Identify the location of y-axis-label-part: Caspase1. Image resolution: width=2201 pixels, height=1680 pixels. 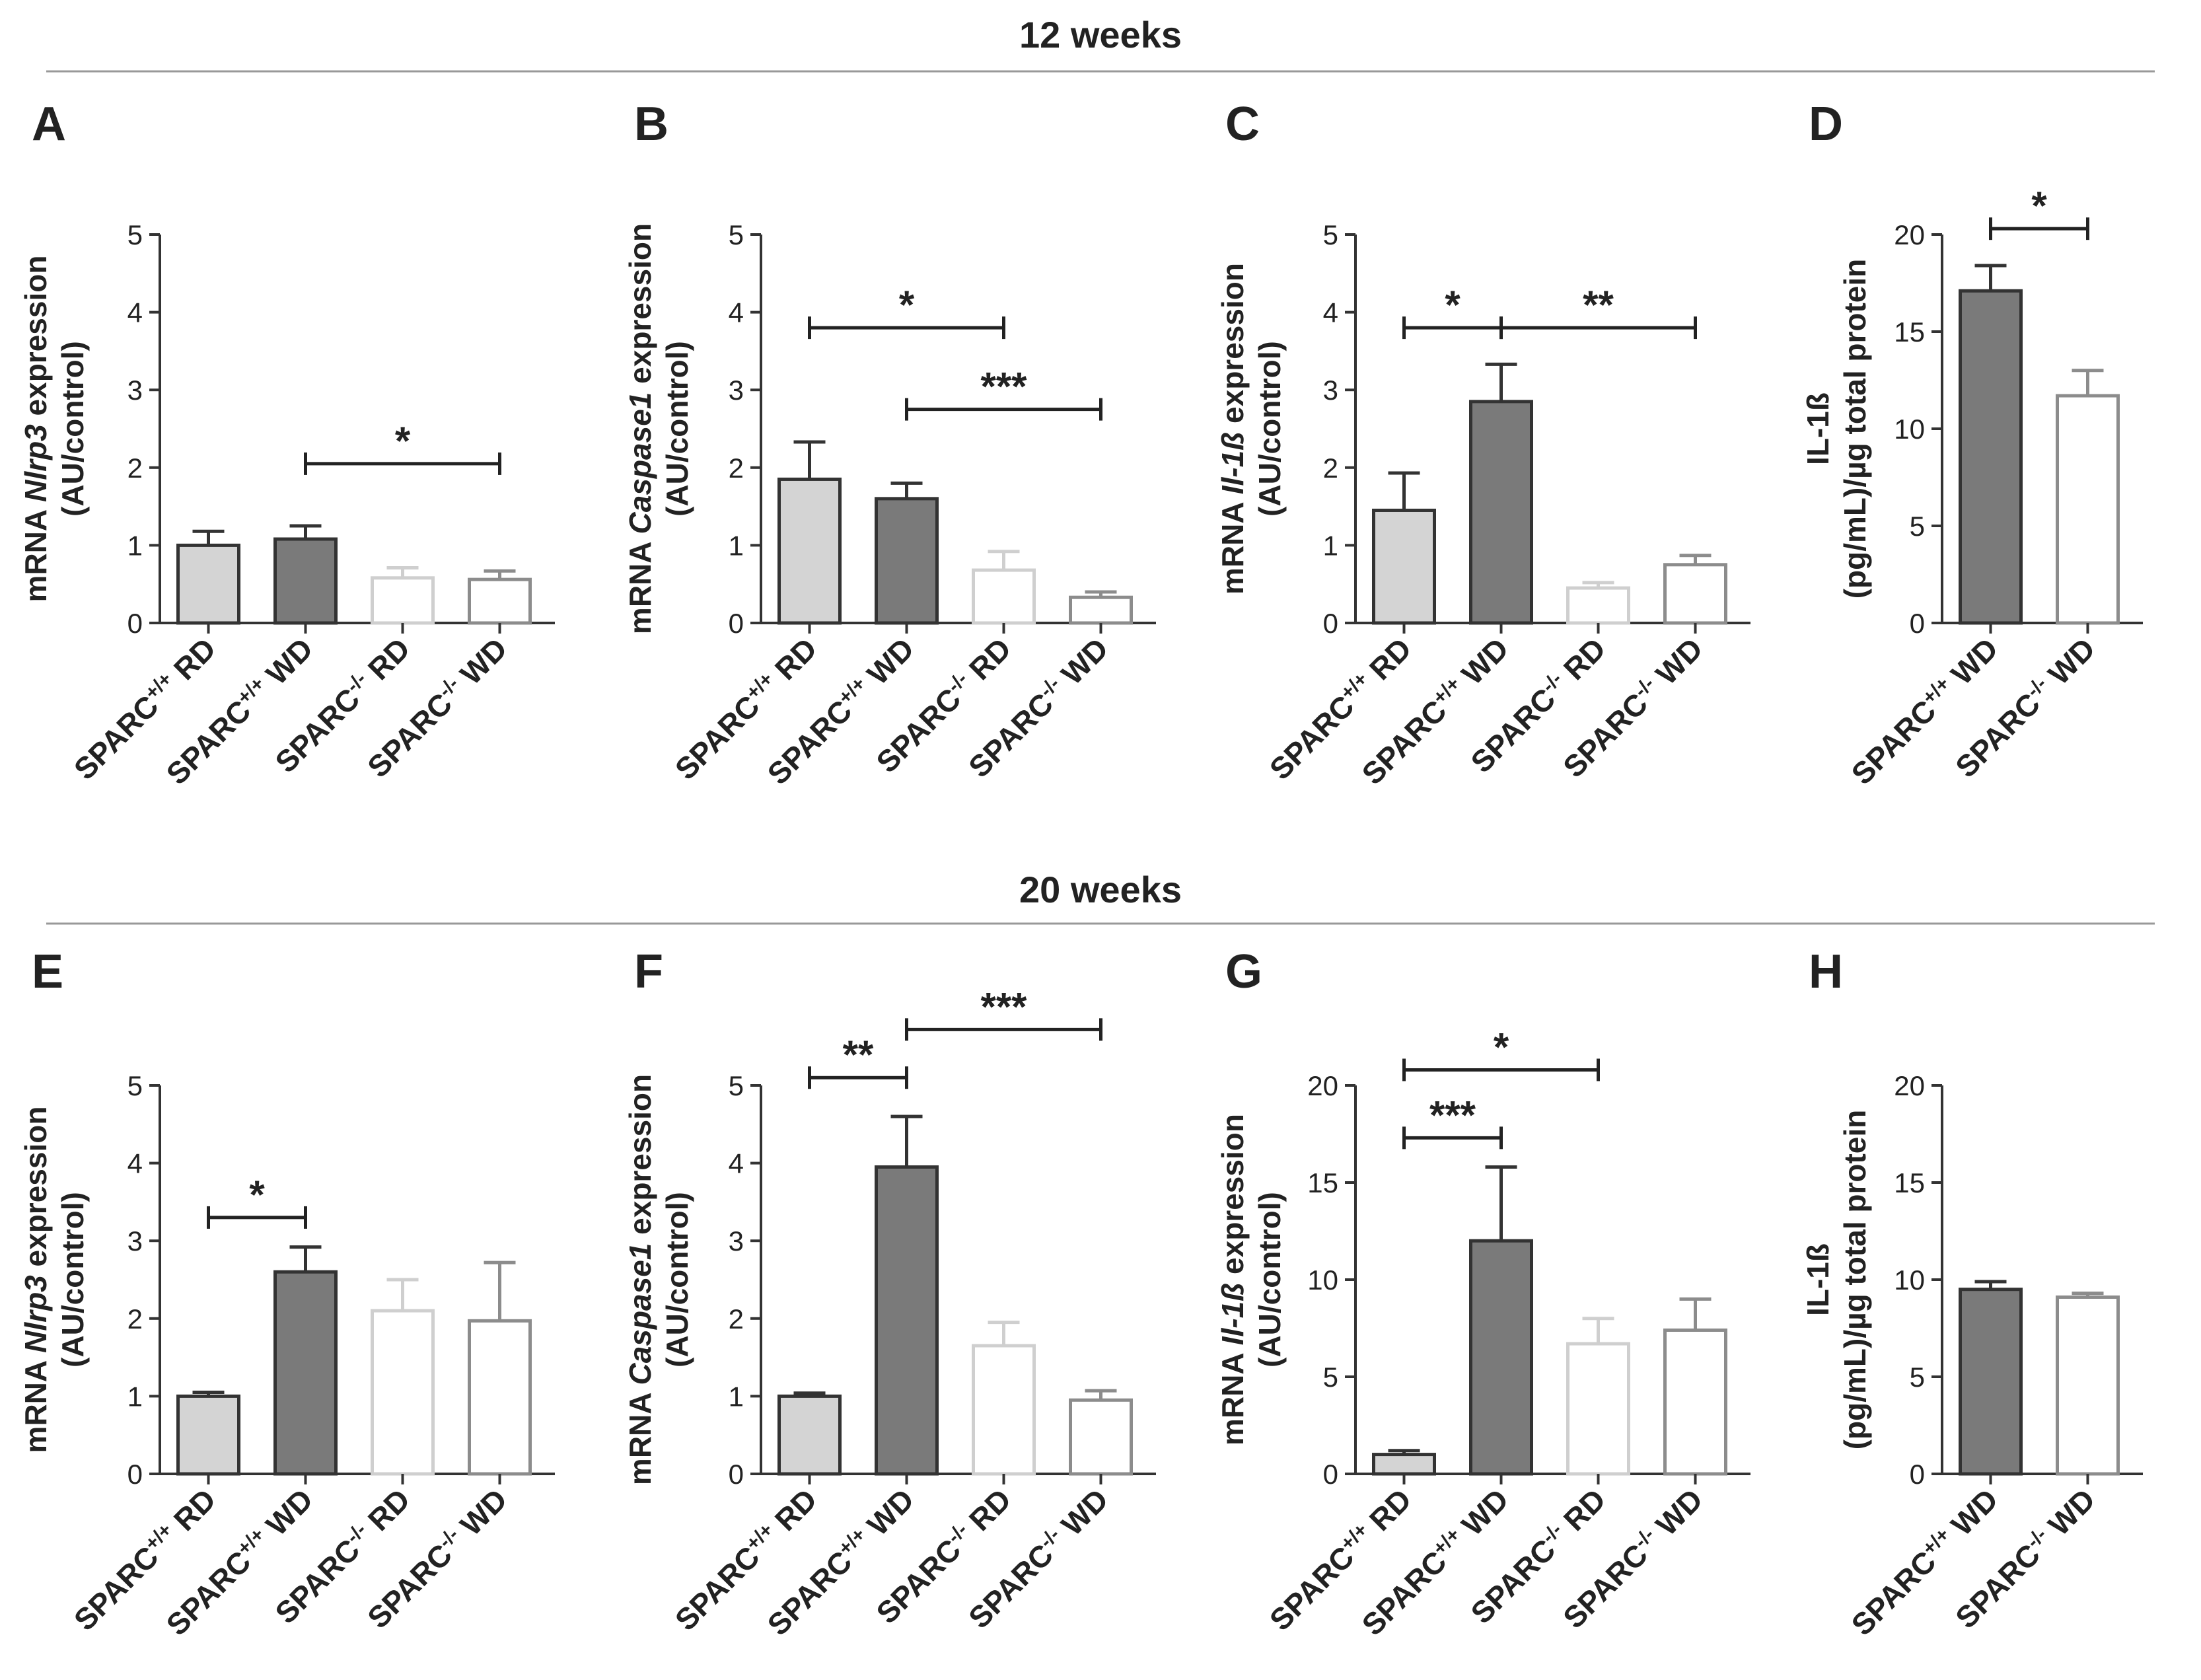
(640, 463).